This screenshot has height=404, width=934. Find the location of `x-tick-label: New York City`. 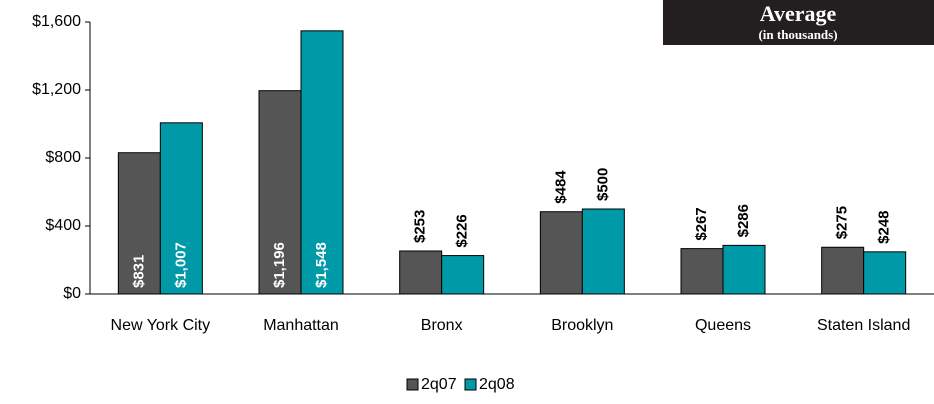

x-tick-label: New York City is located at coordinates (161, 325).